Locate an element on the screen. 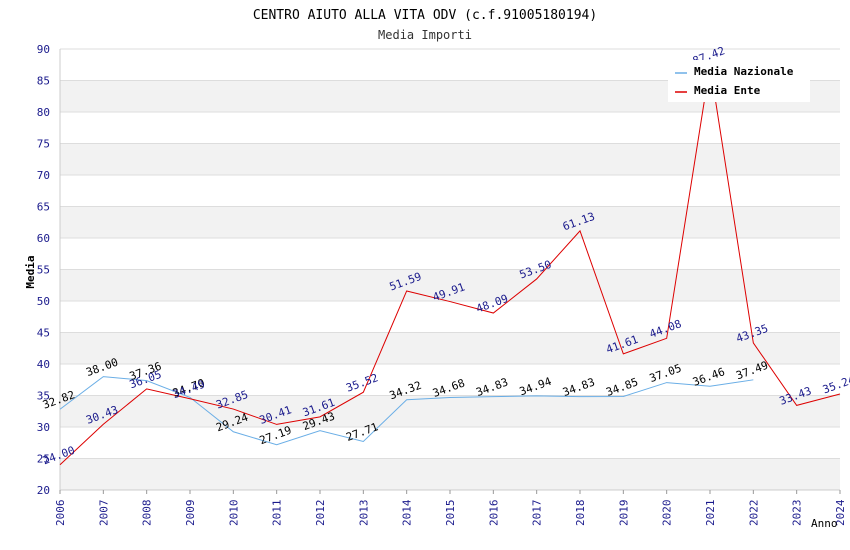  legend-label-nazionale: Media Nazionale is located at coordinates (744, 71).